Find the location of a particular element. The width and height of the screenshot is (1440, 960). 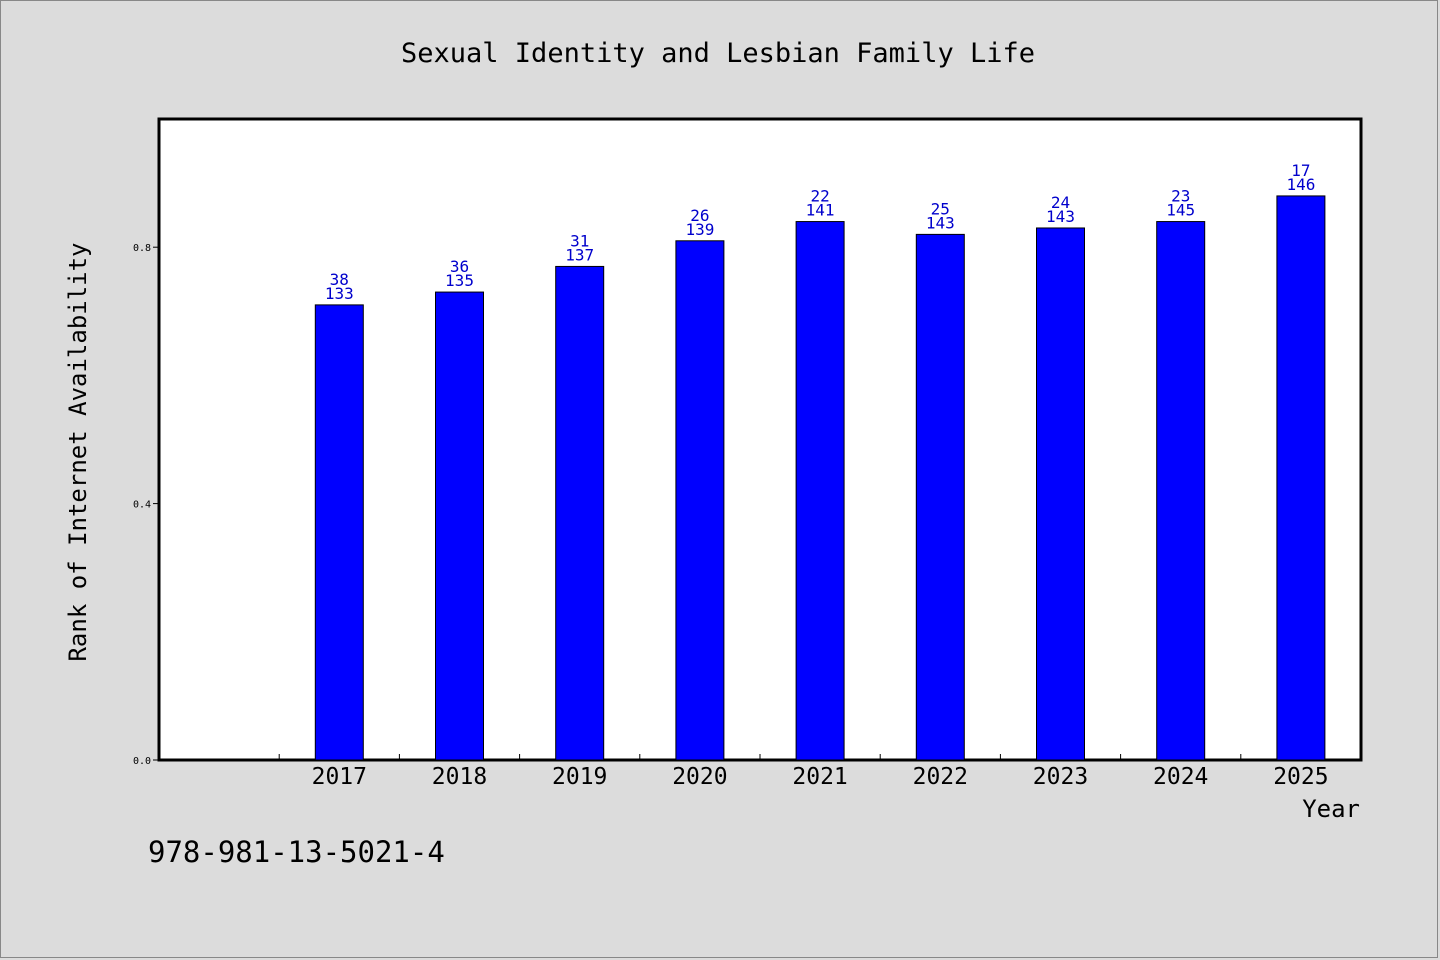

data-label-bottom: 141 is located at coordinates (820, 210).